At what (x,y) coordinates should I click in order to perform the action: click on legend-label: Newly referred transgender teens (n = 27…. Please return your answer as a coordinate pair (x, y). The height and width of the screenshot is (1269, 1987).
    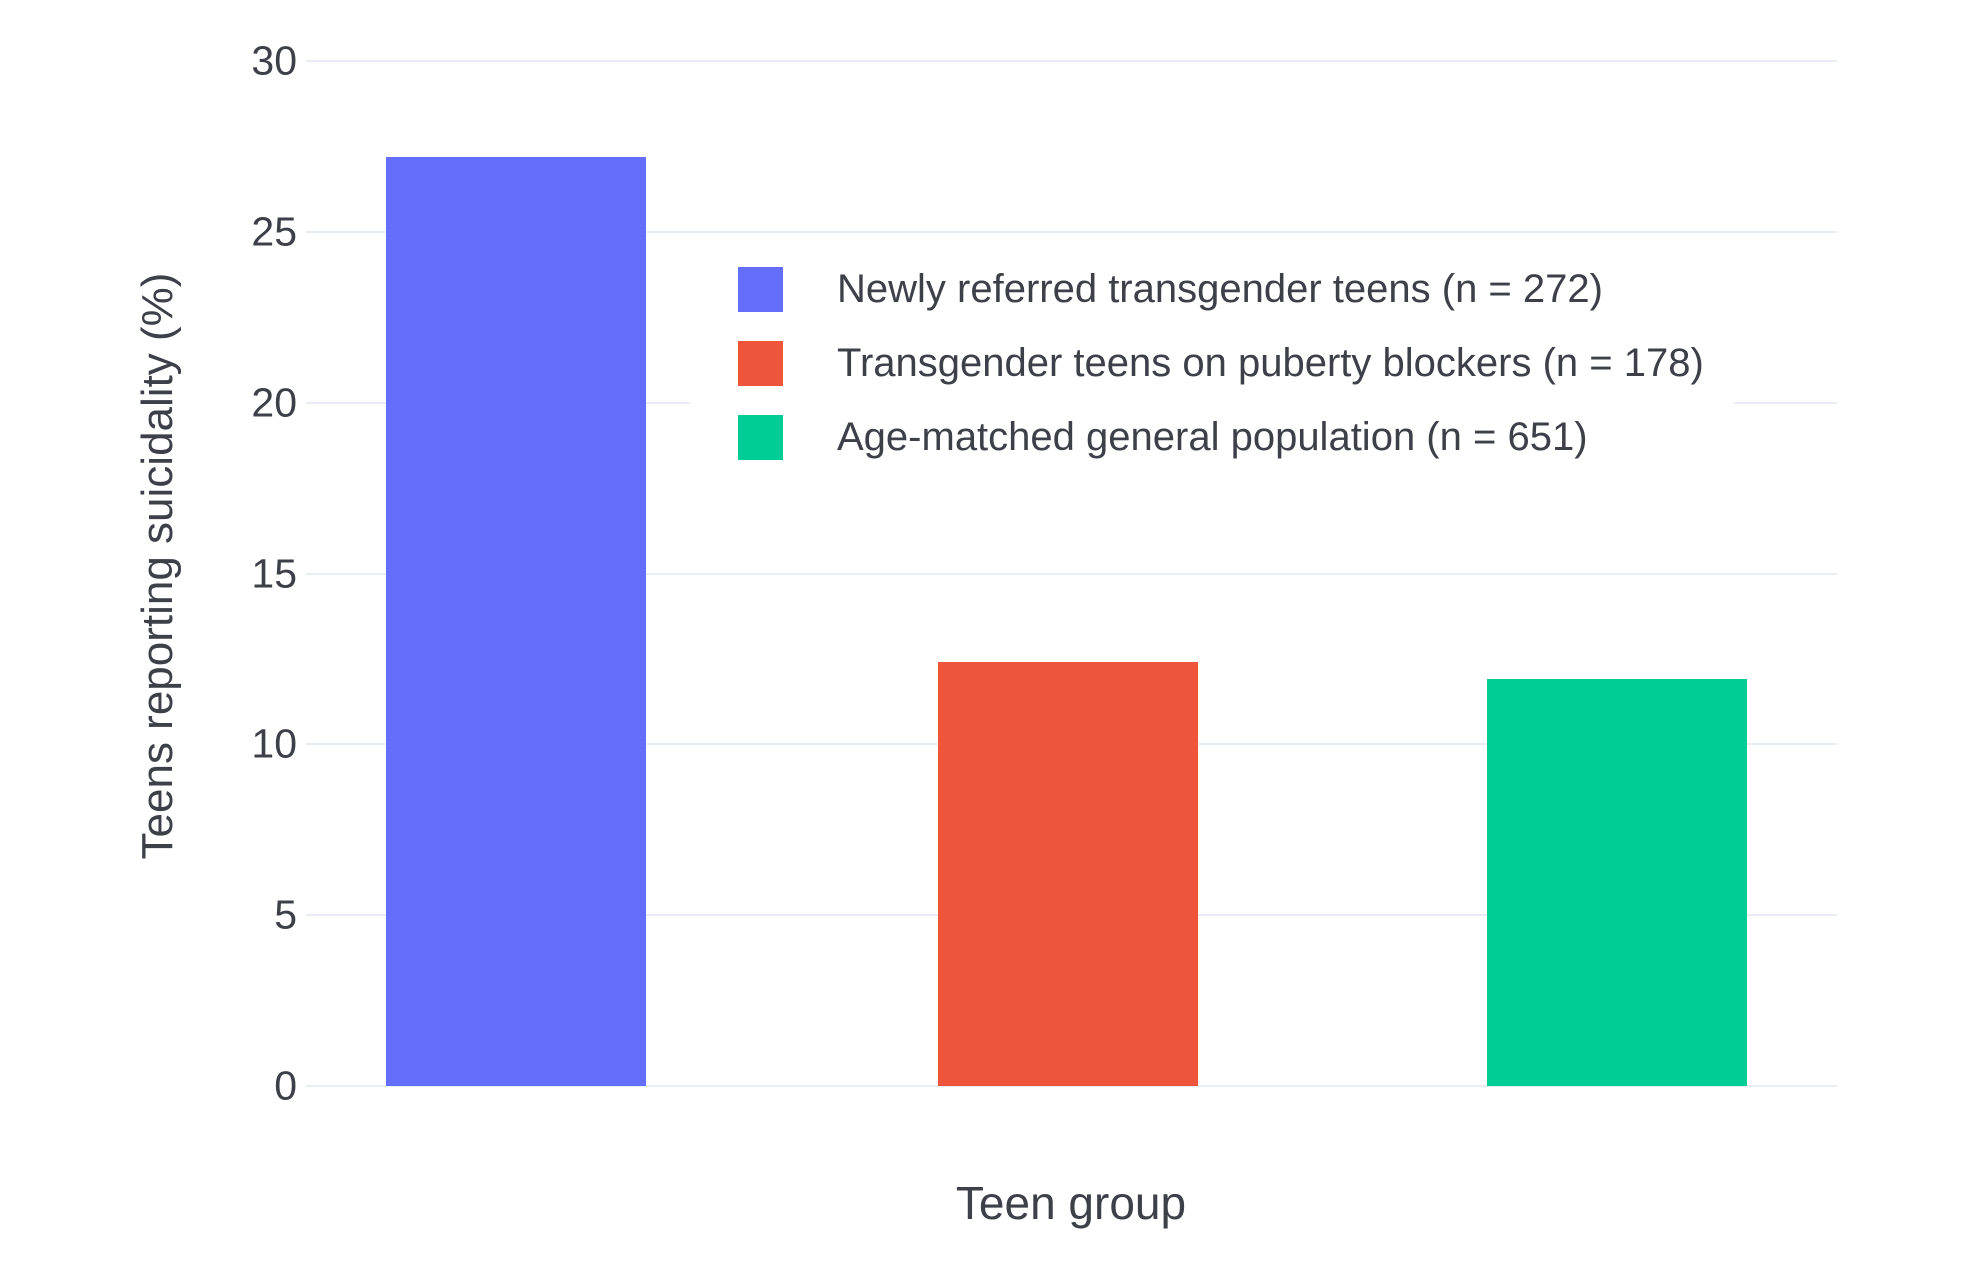
    Looking at the image, I should click on (1220, 289).